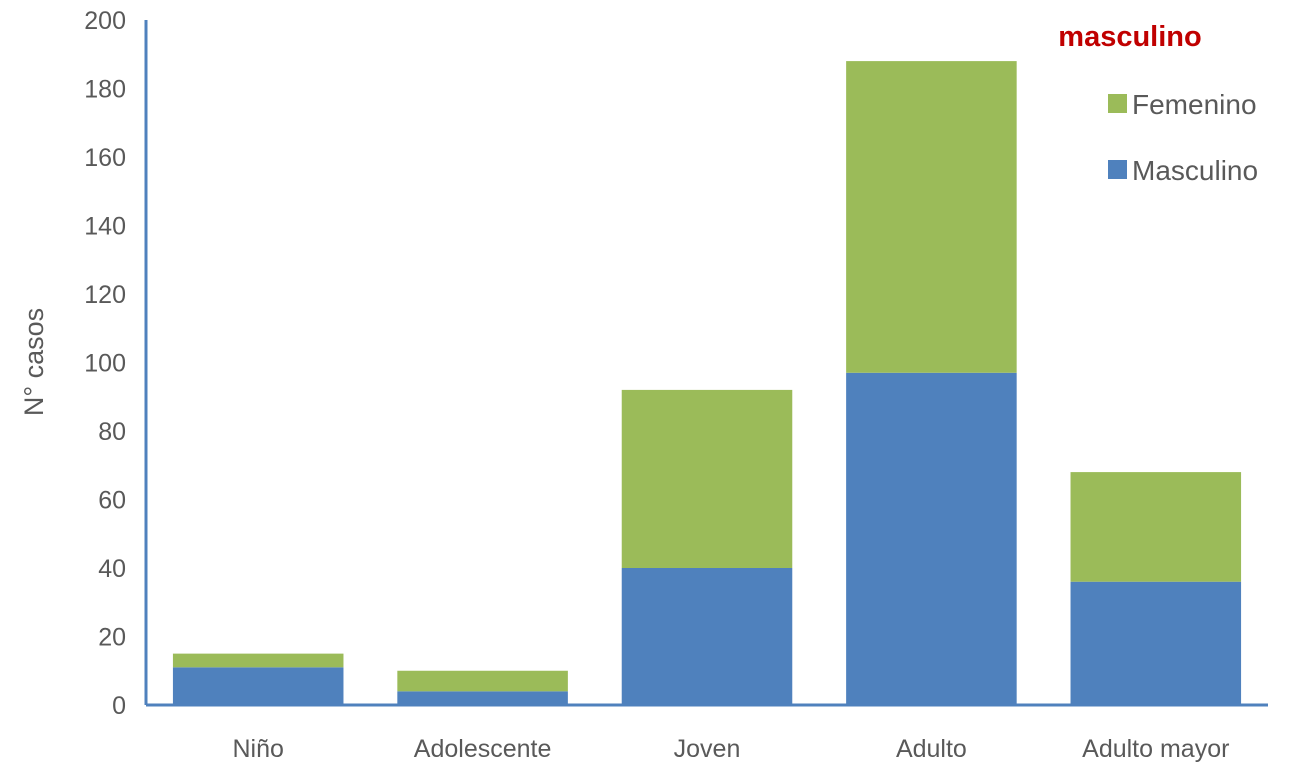 The image size is (1304, 764). I want to click on y-tick-label: 100, so click(105, 364).